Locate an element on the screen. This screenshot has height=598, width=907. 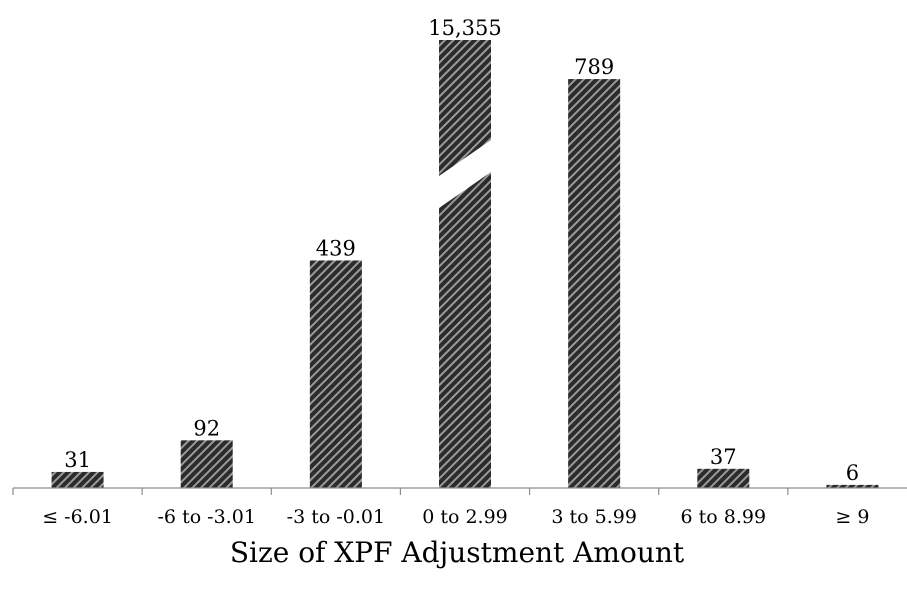
value-label-4: 789 is located at coordinates (594, 67).